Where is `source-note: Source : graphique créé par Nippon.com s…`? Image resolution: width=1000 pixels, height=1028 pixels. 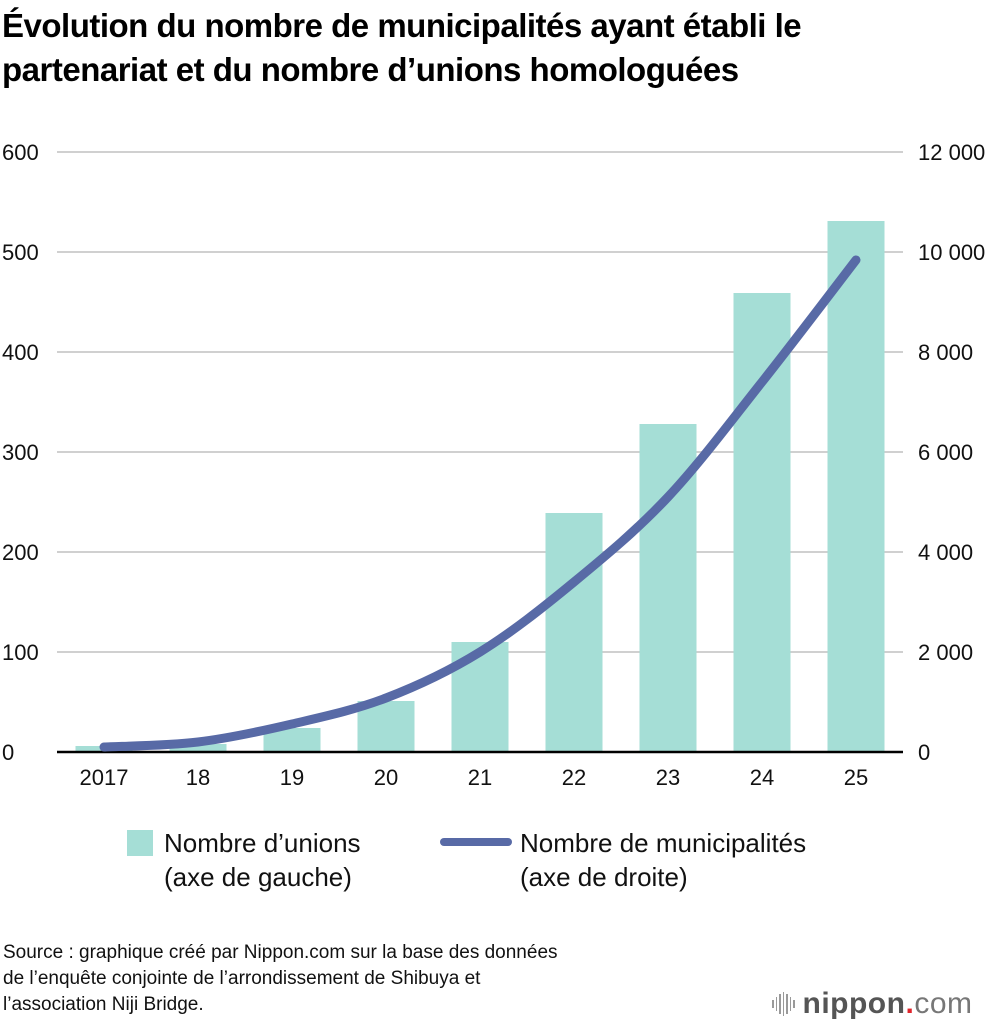
source-note: Source : graphique créé par Nippon.com s… is located at coordinates (280, 979).